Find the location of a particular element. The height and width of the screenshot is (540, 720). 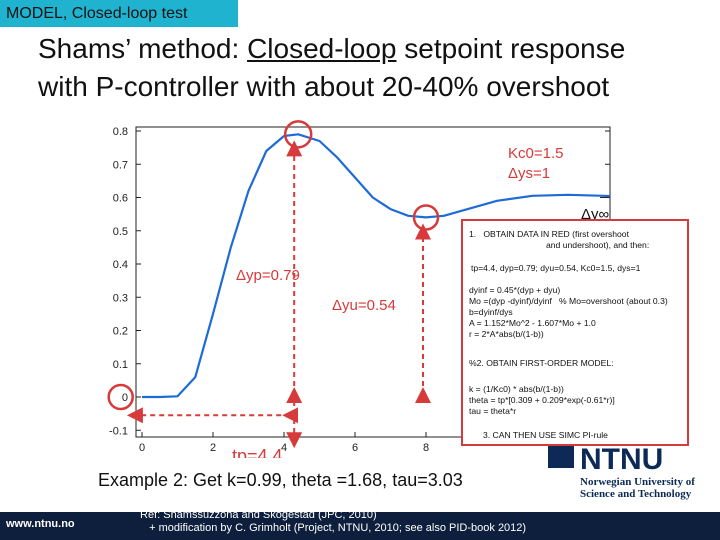

ntnu-subtitle-line-2: Science and Technology is located at coordinates (636, 494).